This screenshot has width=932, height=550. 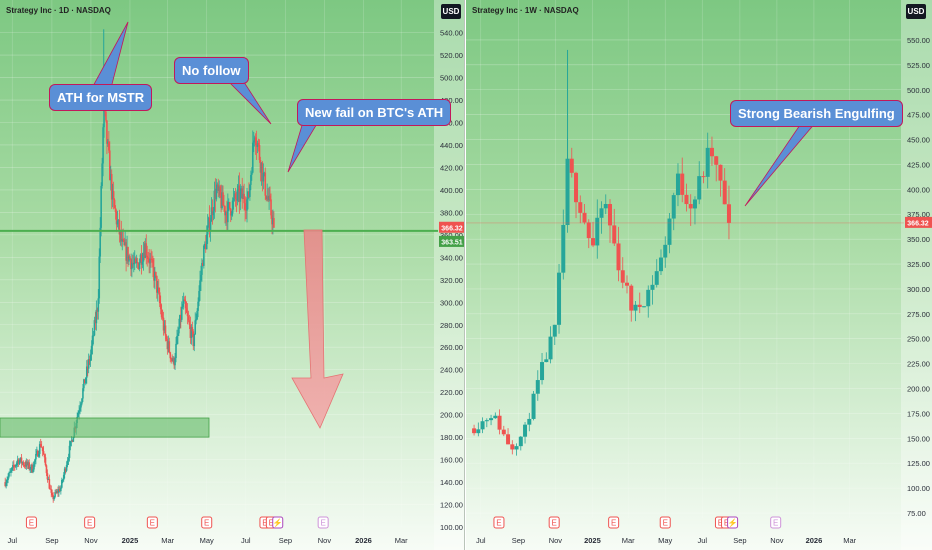 I want to click on price-tick-label: 225.00, so click(x=918, y=364).